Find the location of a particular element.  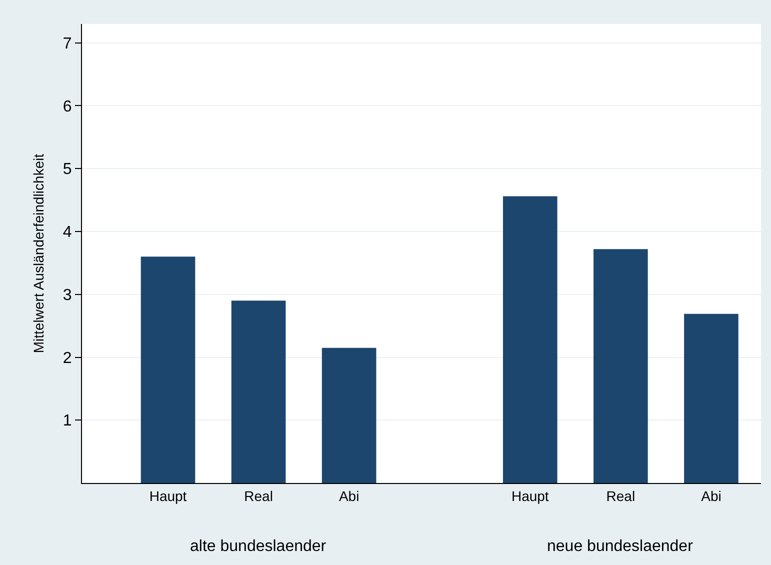

y-axis-title: Mittelwert Ausländerfeindlichkeit is located at coordinates (38, 254).